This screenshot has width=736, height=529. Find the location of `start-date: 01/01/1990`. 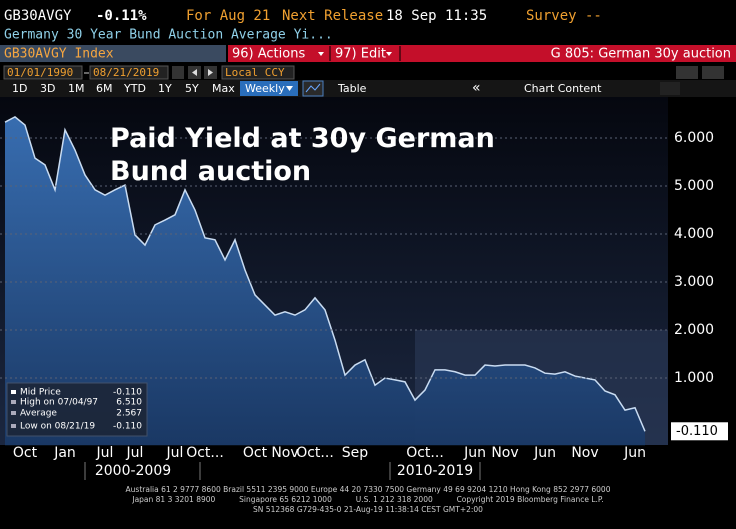

start-date: 01/01/1990 is located at coordinates (40, 72).